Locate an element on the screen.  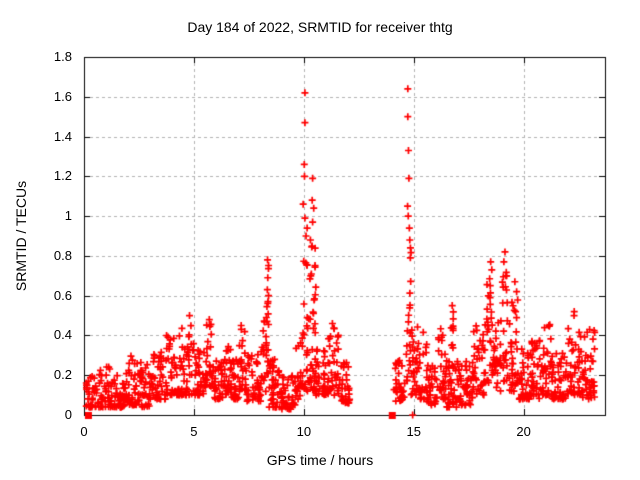
x-tick-label: 5 is located at coordinates (194, 431).